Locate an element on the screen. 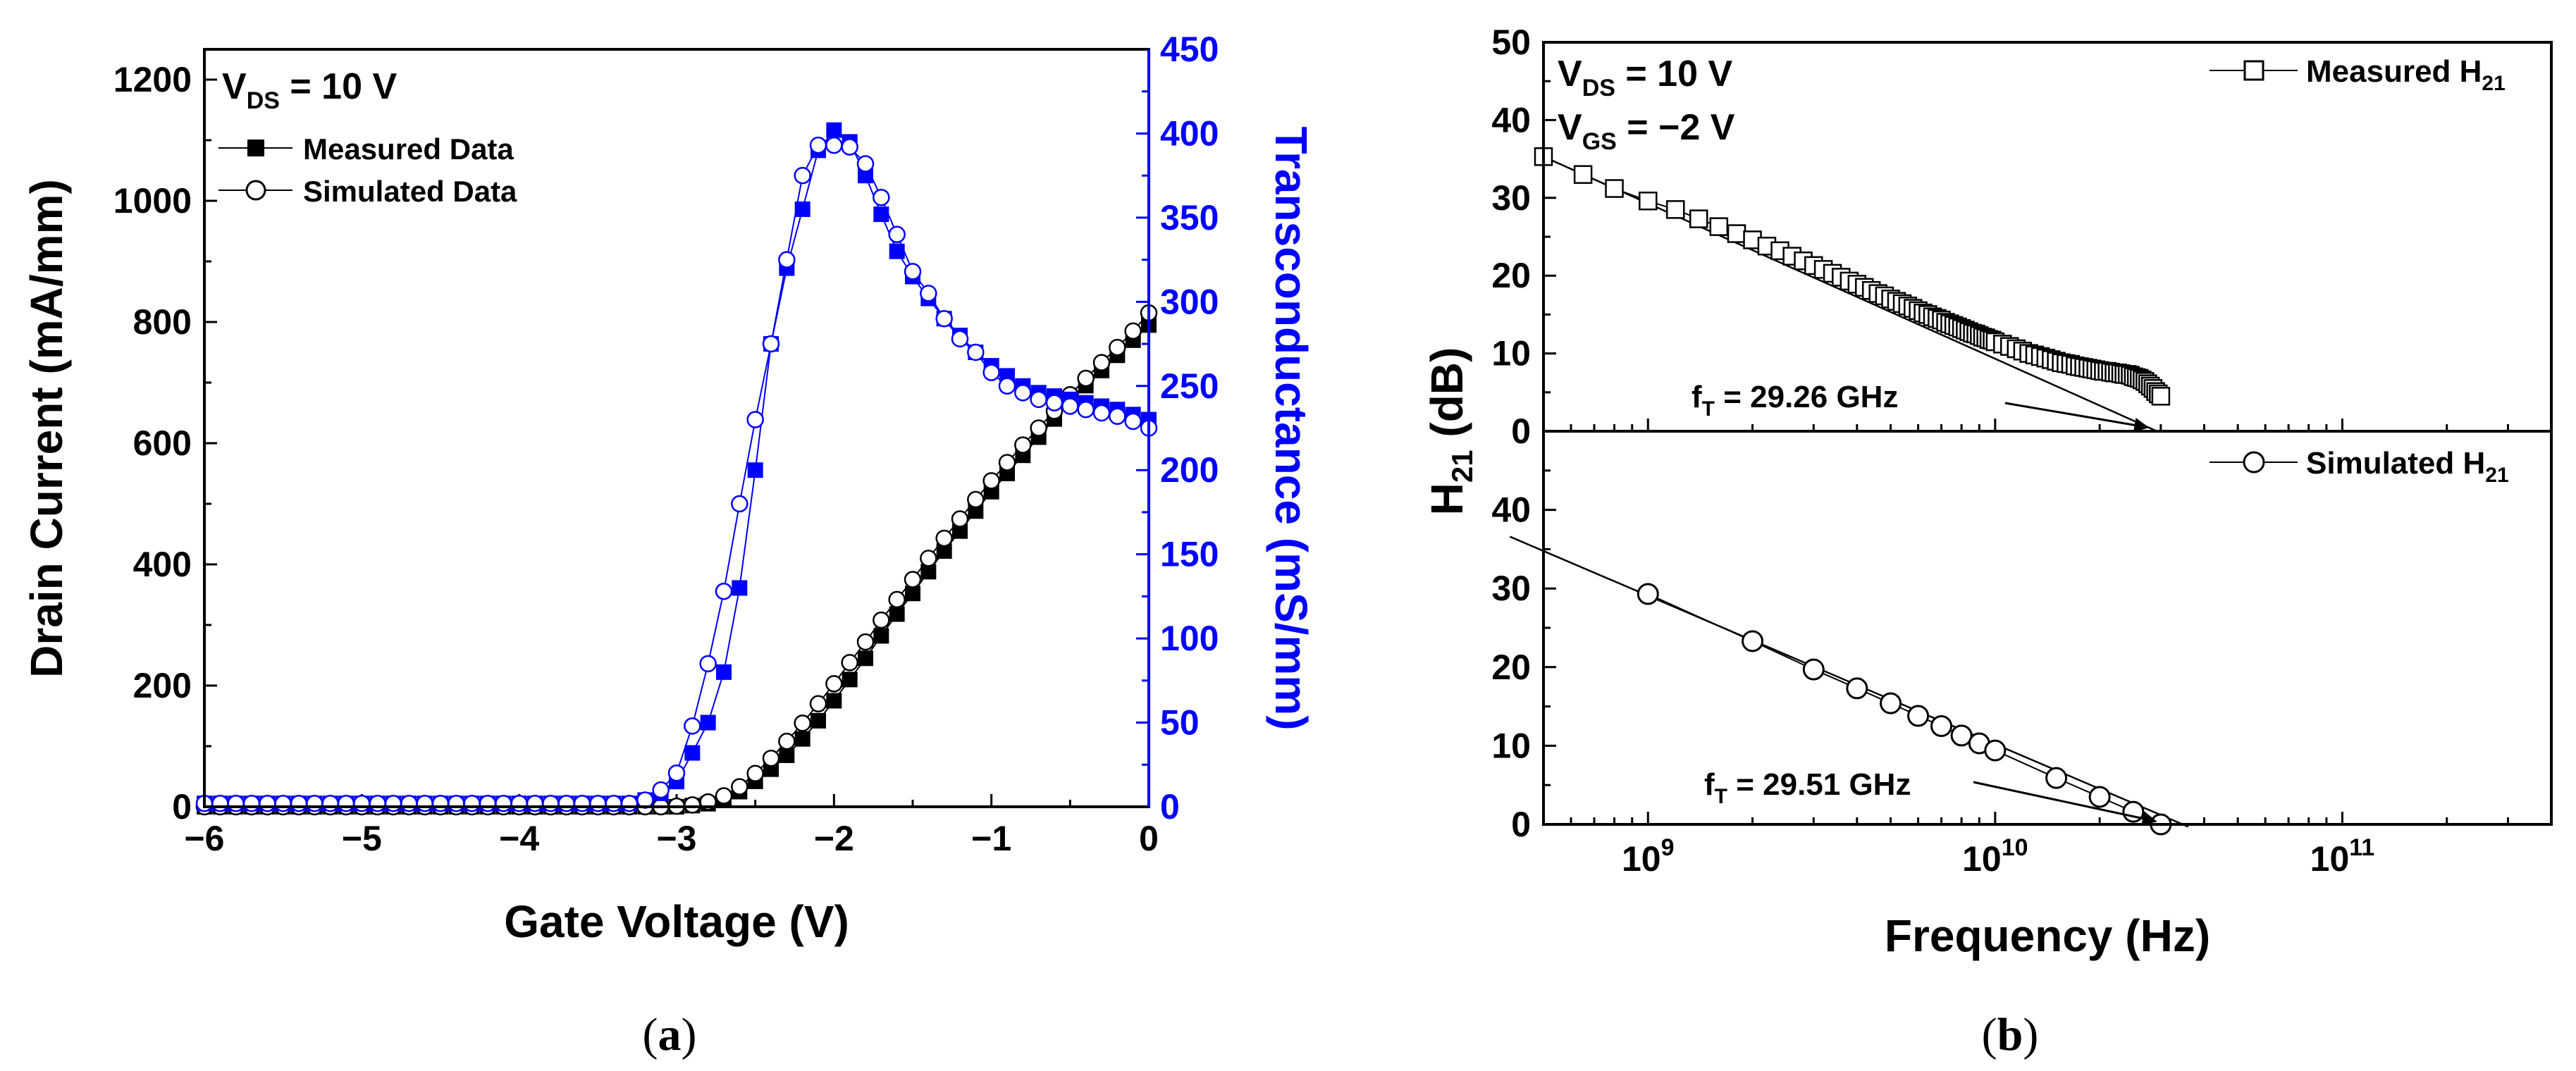  annotation-arrow is located at coordinates (2077, 417).